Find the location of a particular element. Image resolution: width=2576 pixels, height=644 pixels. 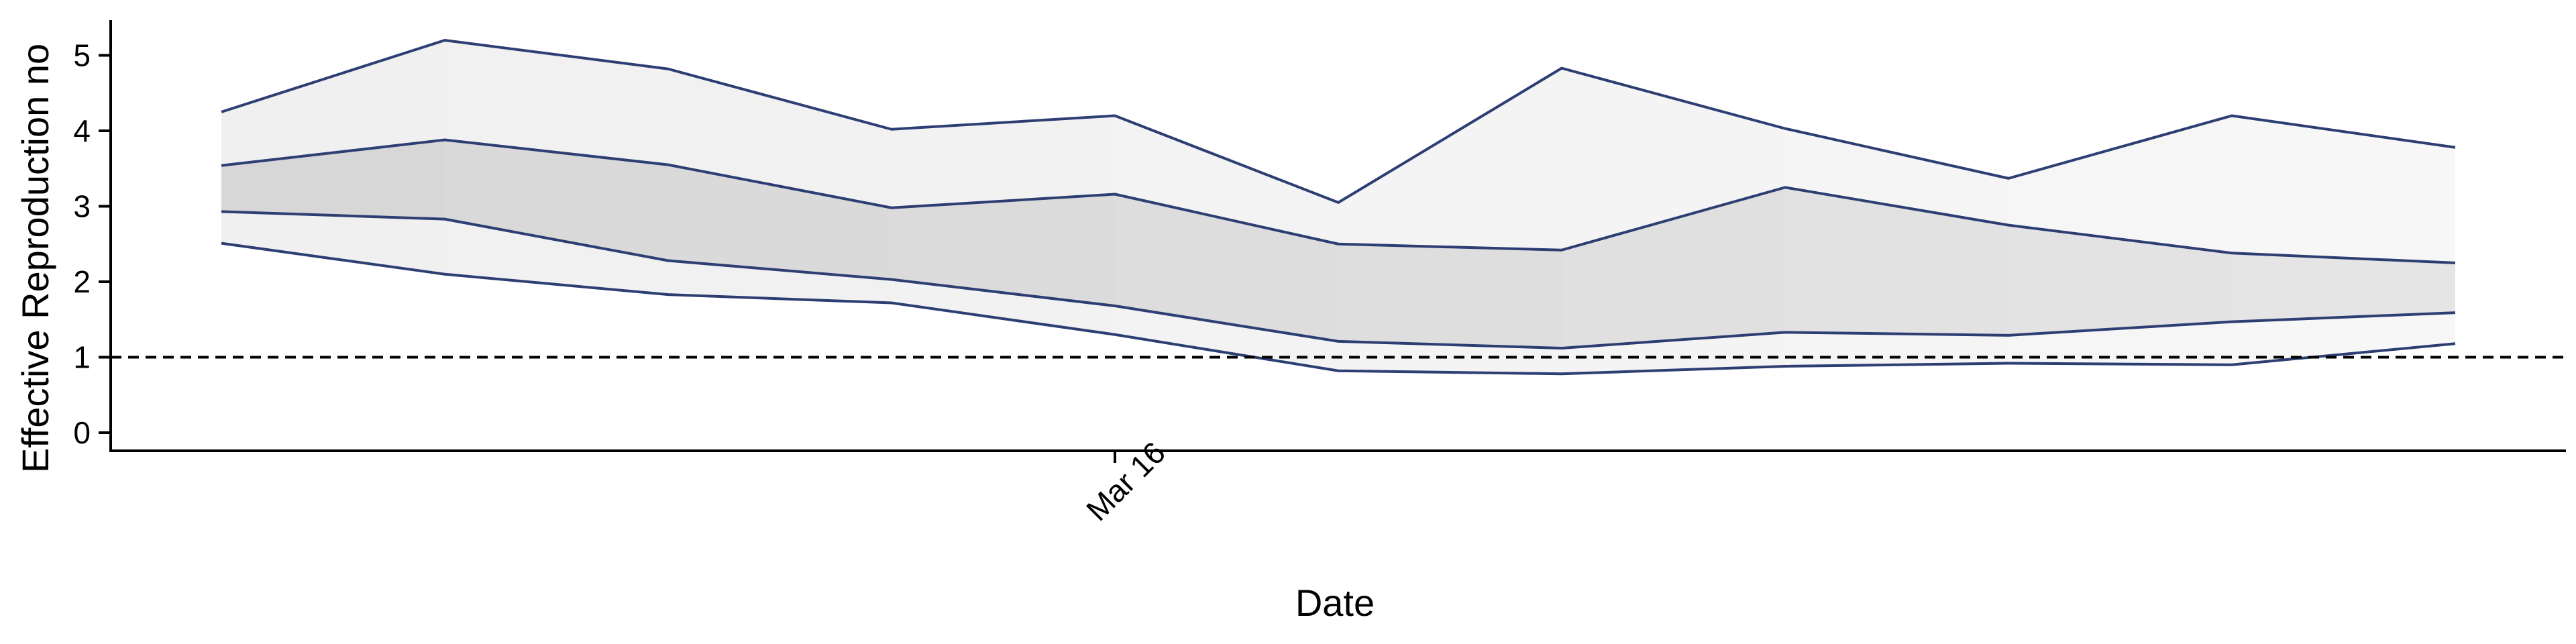

outer-band-segment is located at coordinates (2343, 240).